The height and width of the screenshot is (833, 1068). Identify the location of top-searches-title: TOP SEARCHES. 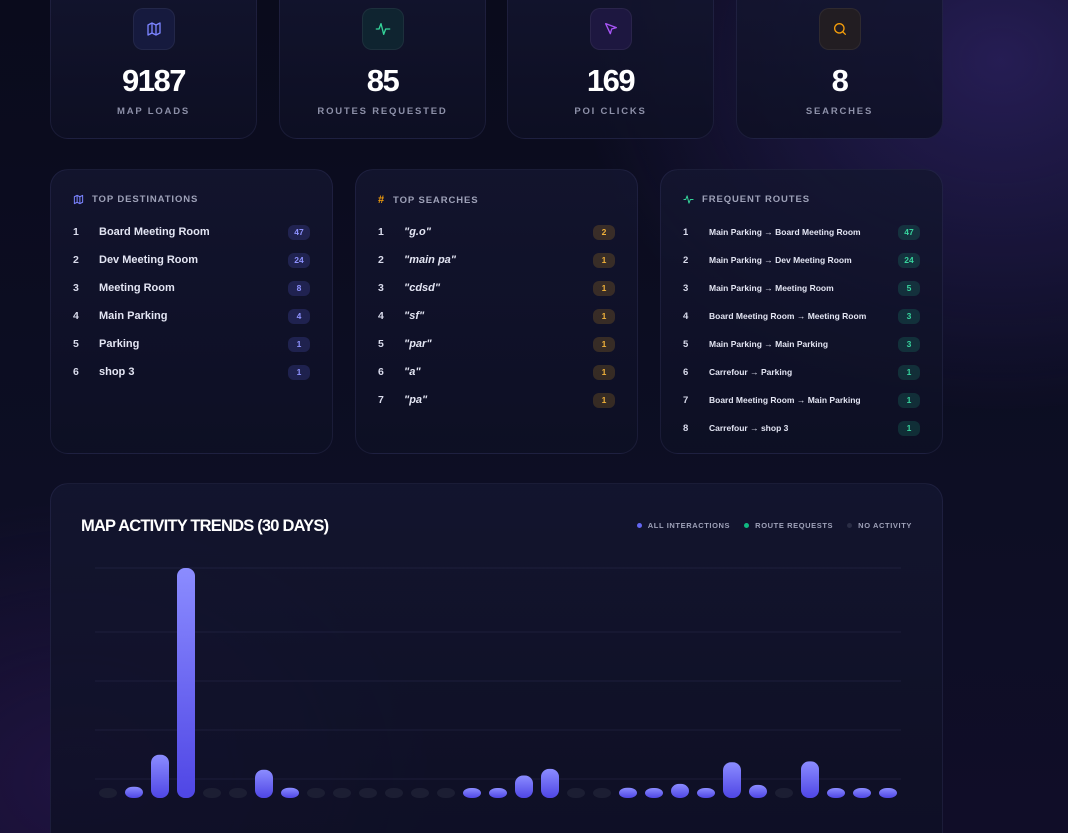
(436, 200).